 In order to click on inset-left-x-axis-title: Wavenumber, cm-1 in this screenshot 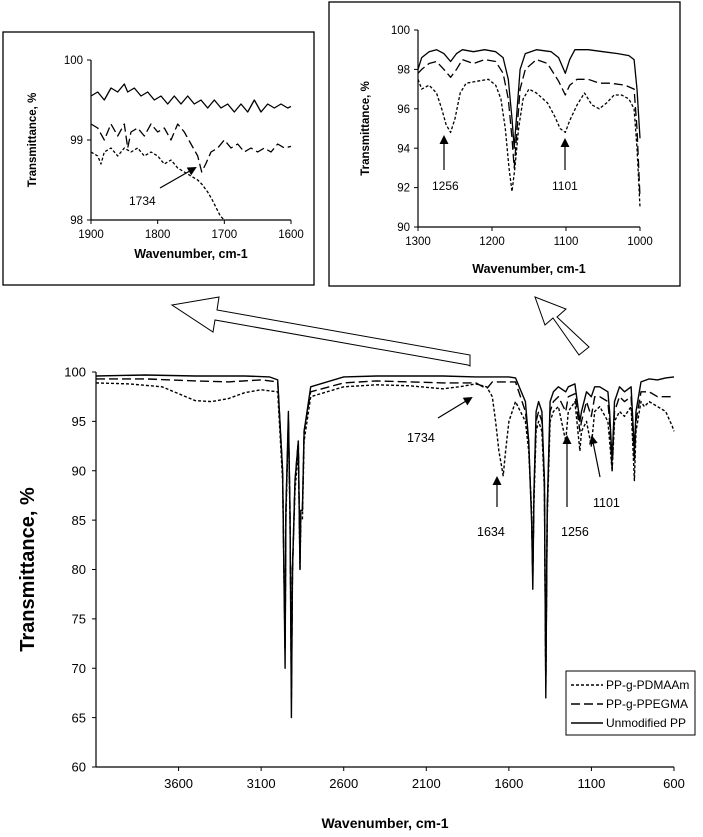, I will do `click(191, 254)`.